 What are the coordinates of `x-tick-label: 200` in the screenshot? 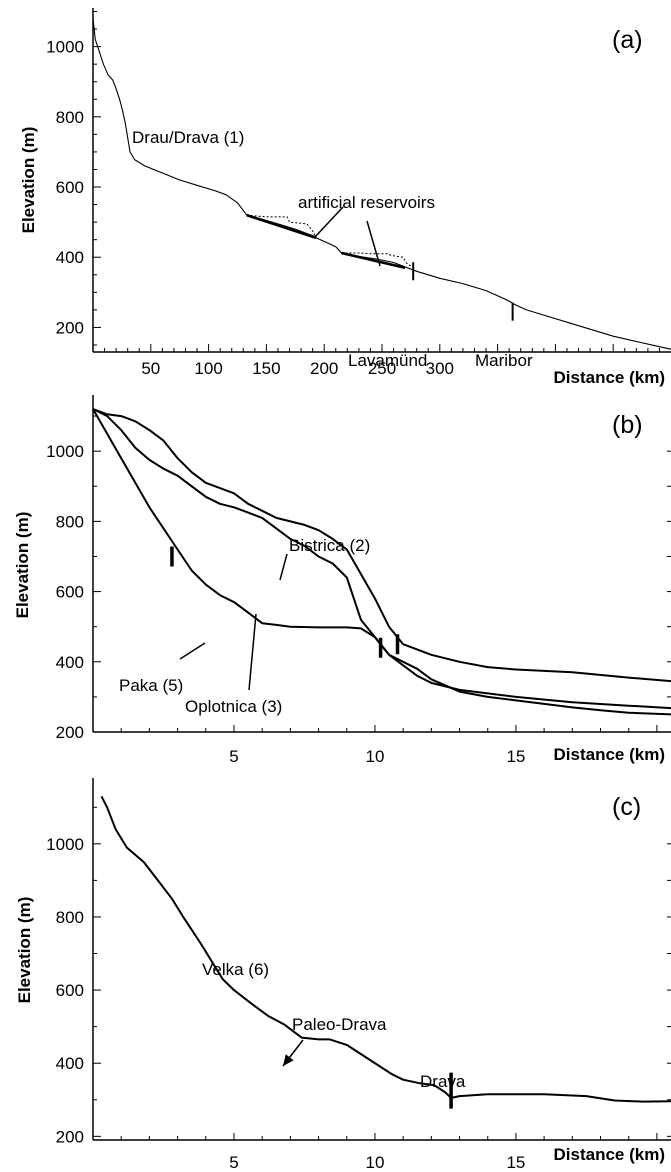 It's located at (324, 368).